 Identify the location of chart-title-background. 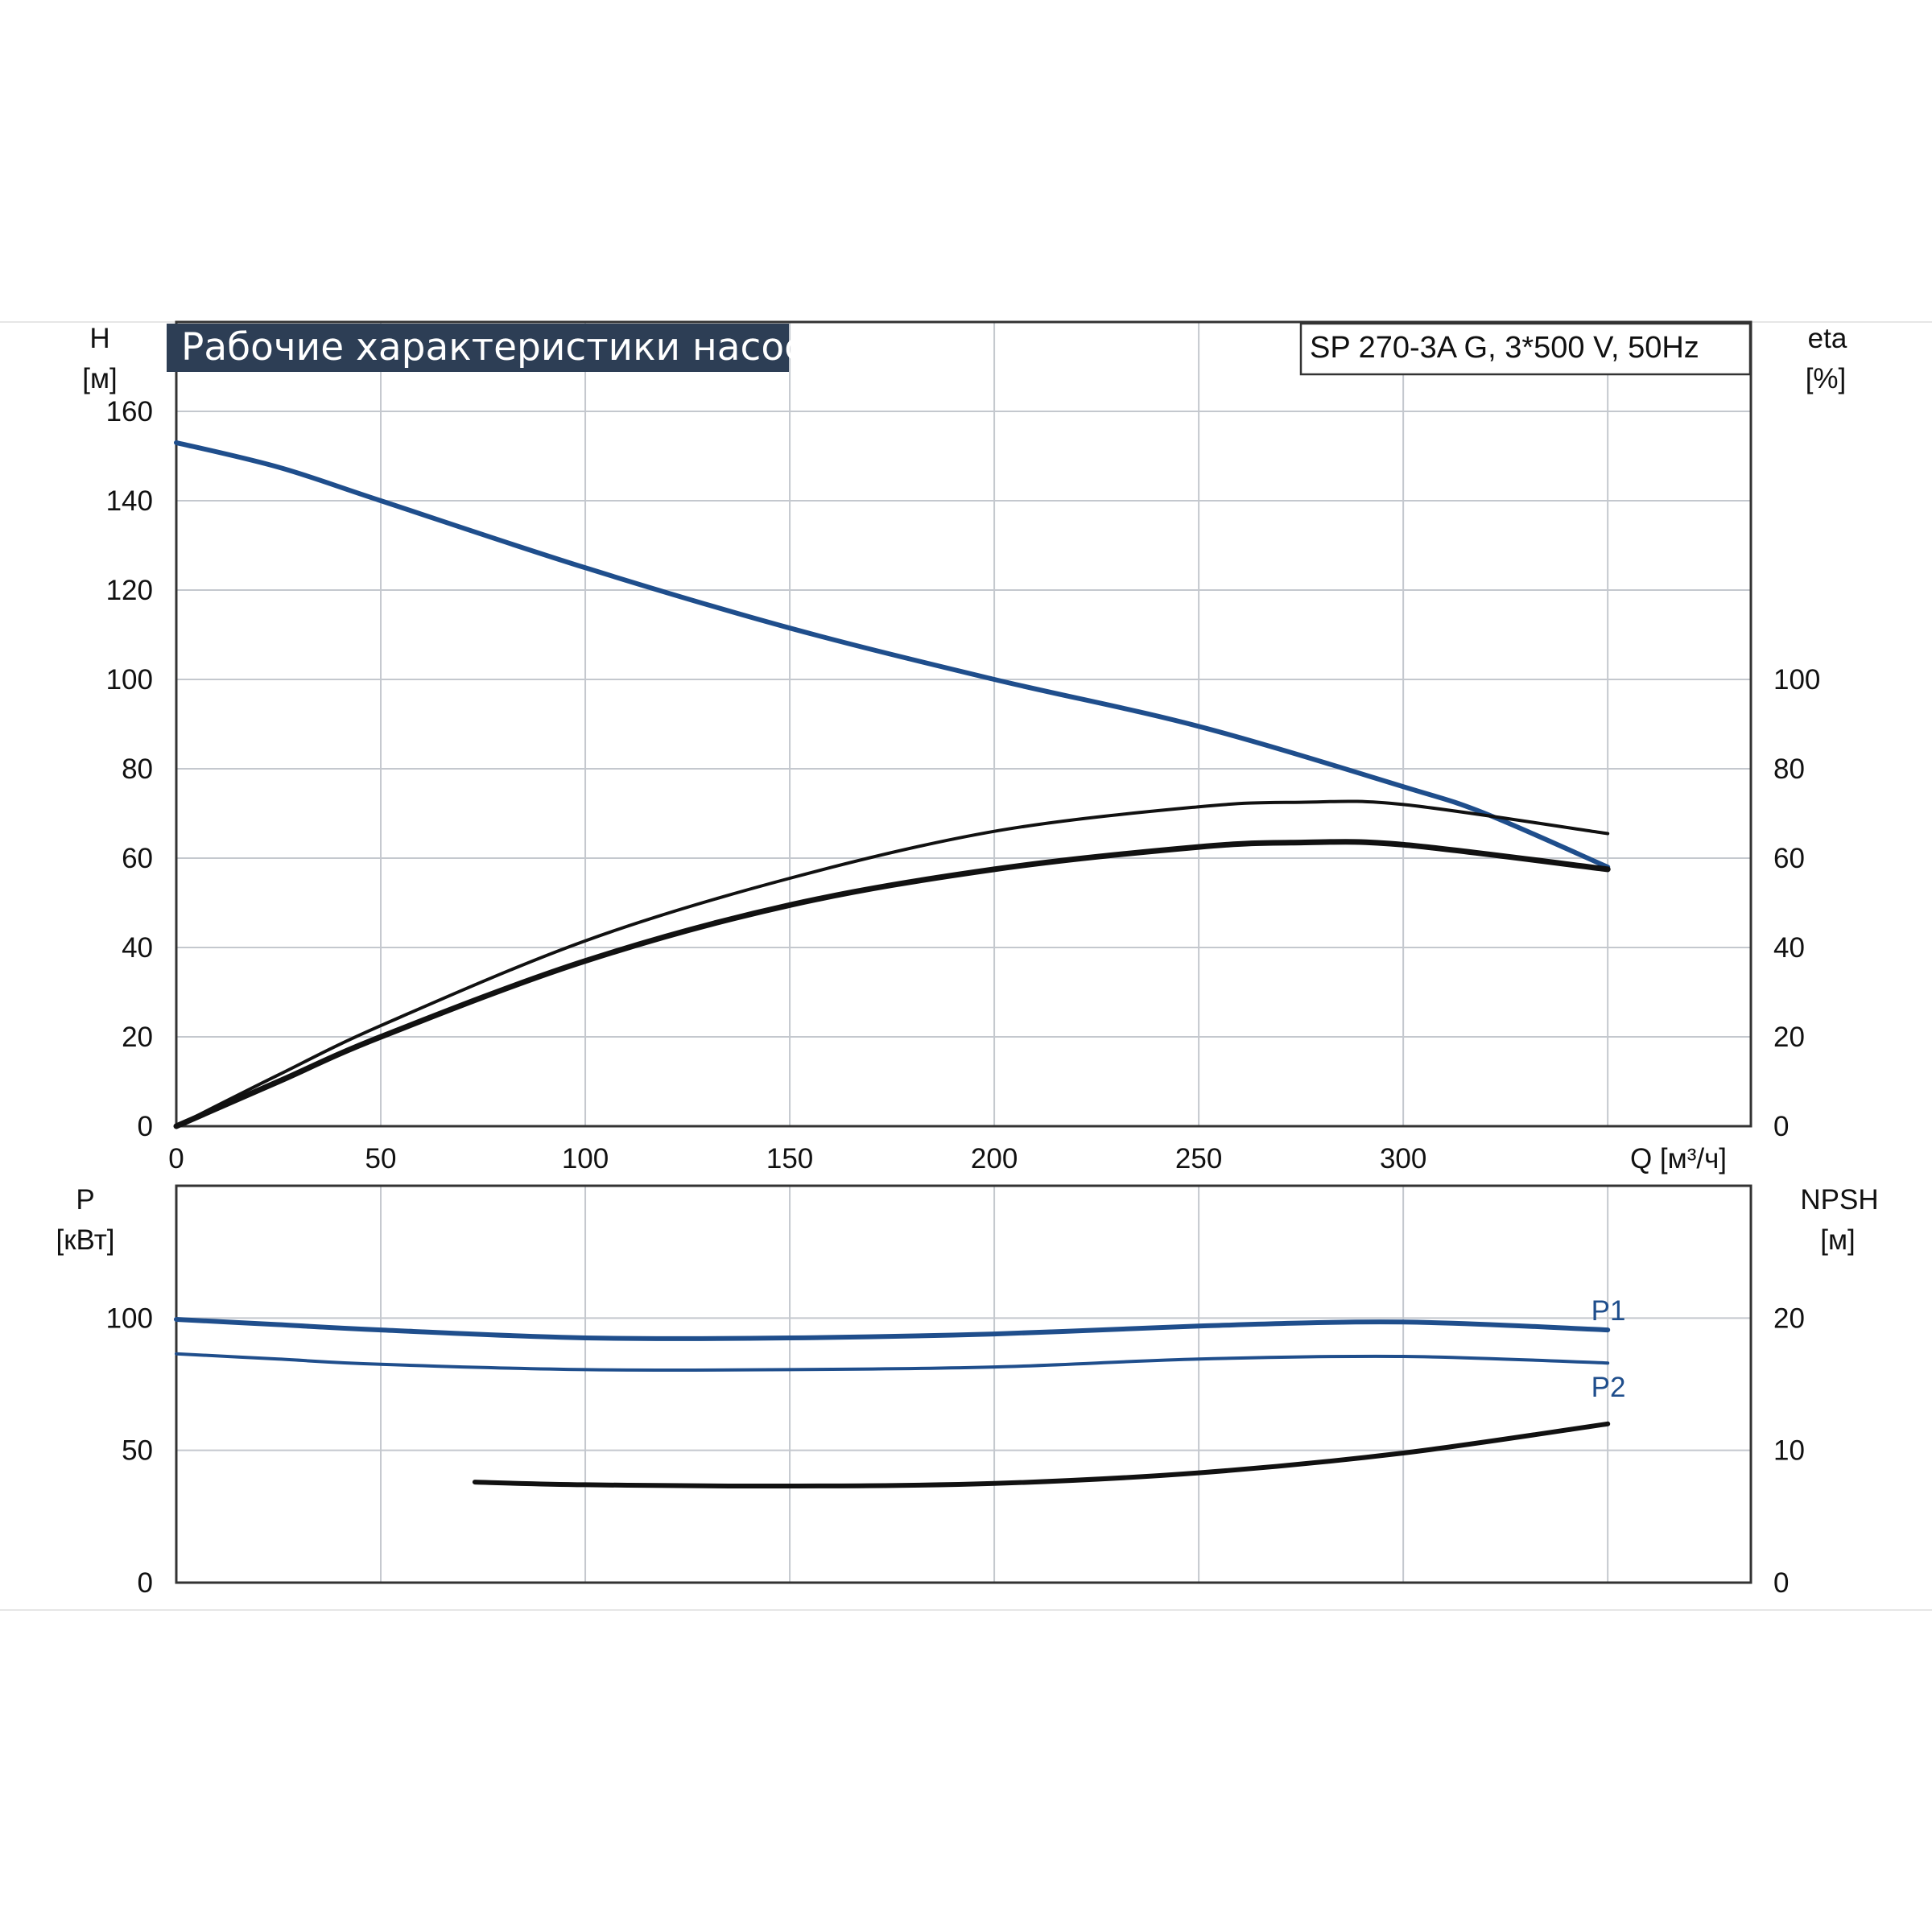
(478, 348).